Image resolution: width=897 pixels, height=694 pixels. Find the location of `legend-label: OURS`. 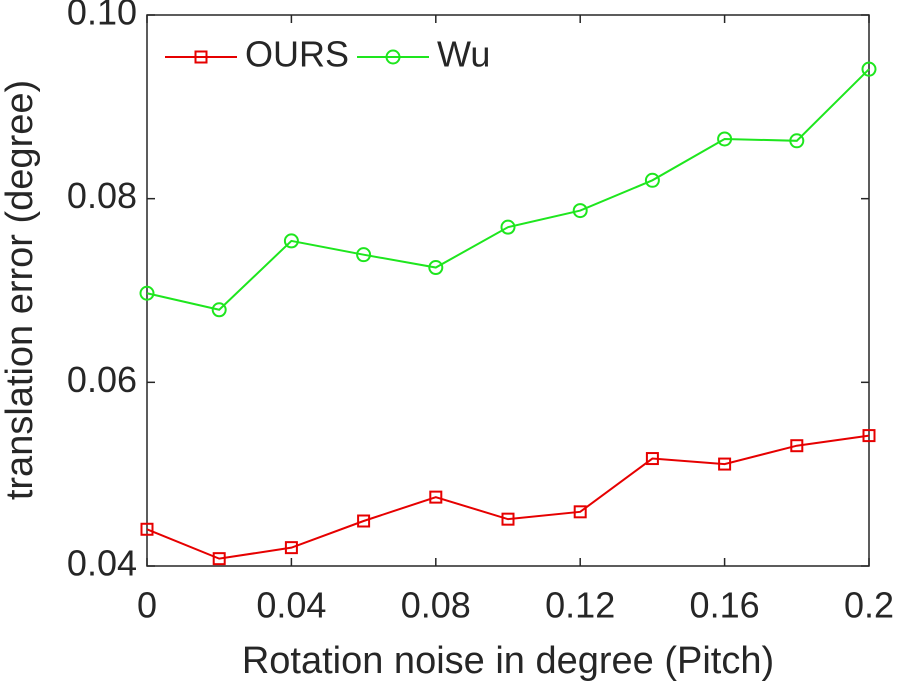

legend-label: OURS is located at coordinates (297, 54).